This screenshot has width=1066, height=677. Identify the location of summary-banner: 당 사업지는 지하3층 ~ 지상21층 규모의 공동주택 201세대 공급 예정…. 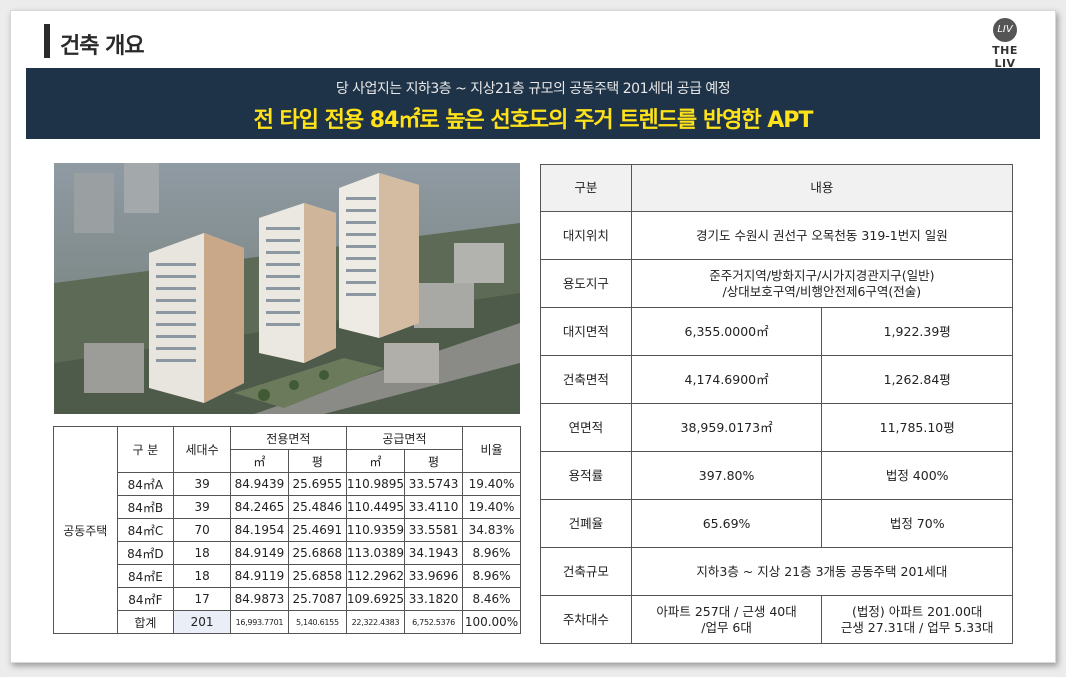
(533, 103).